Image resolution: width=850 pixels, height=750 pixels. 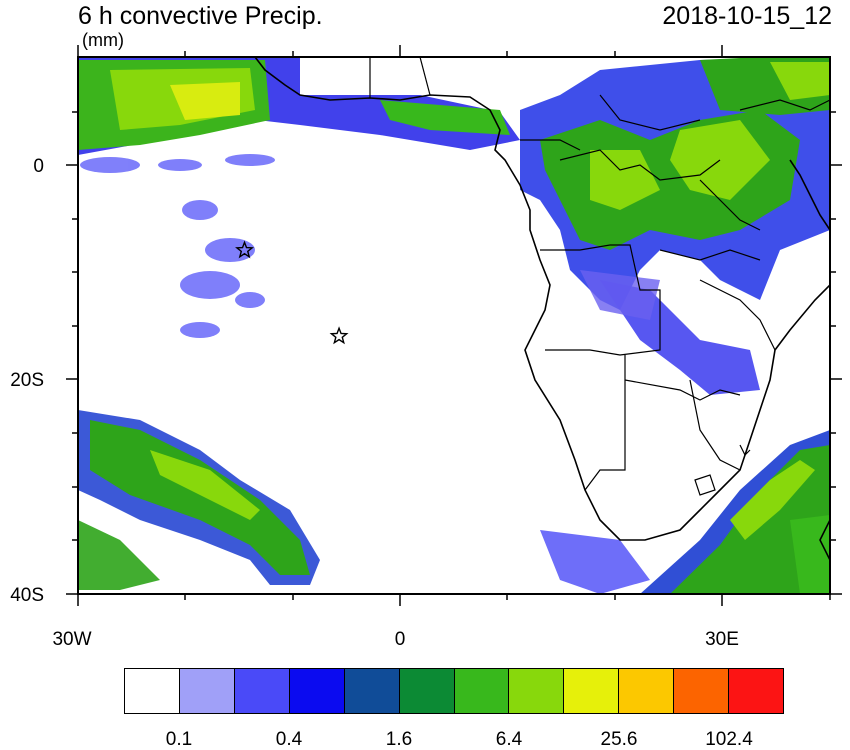 I want to click on lat-label-40s: 40S, so click(x=27, y=595).